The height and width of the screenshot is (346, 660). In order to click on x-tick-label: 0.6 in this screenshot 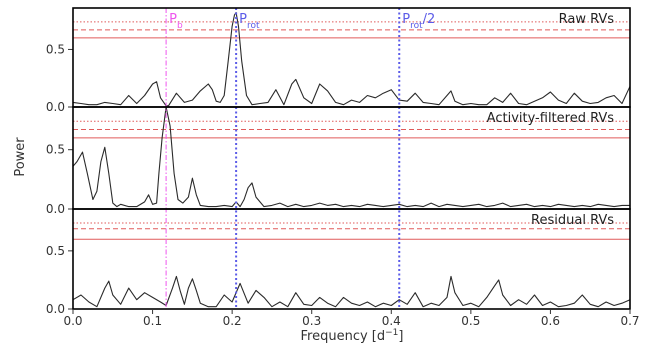, I will do `click(550, 321)`.